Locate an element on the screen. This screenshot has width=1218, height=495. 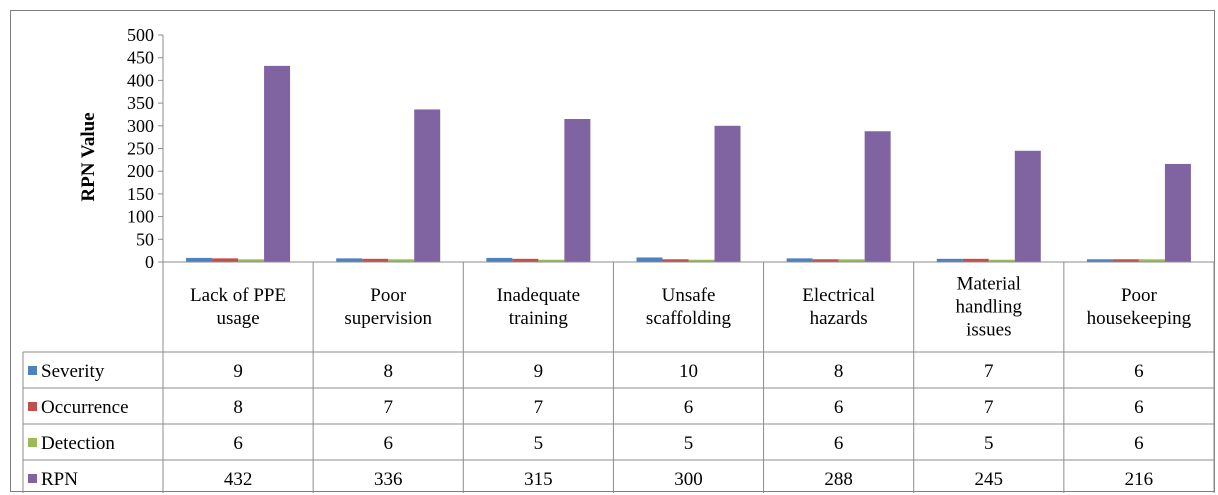
value-detection-0: 6 is located at coordinates (238, 443).